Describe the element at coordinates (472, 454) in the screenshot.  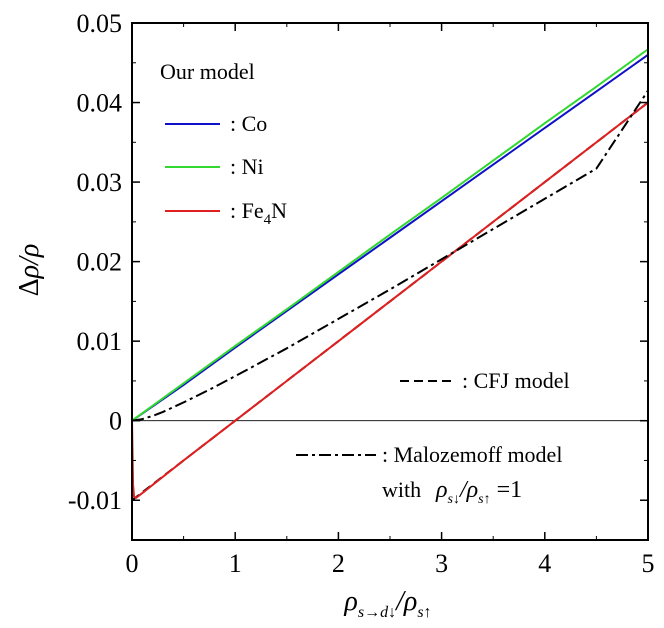
I see `legend-label-malozemoff: : Malozemoff model` at that location.